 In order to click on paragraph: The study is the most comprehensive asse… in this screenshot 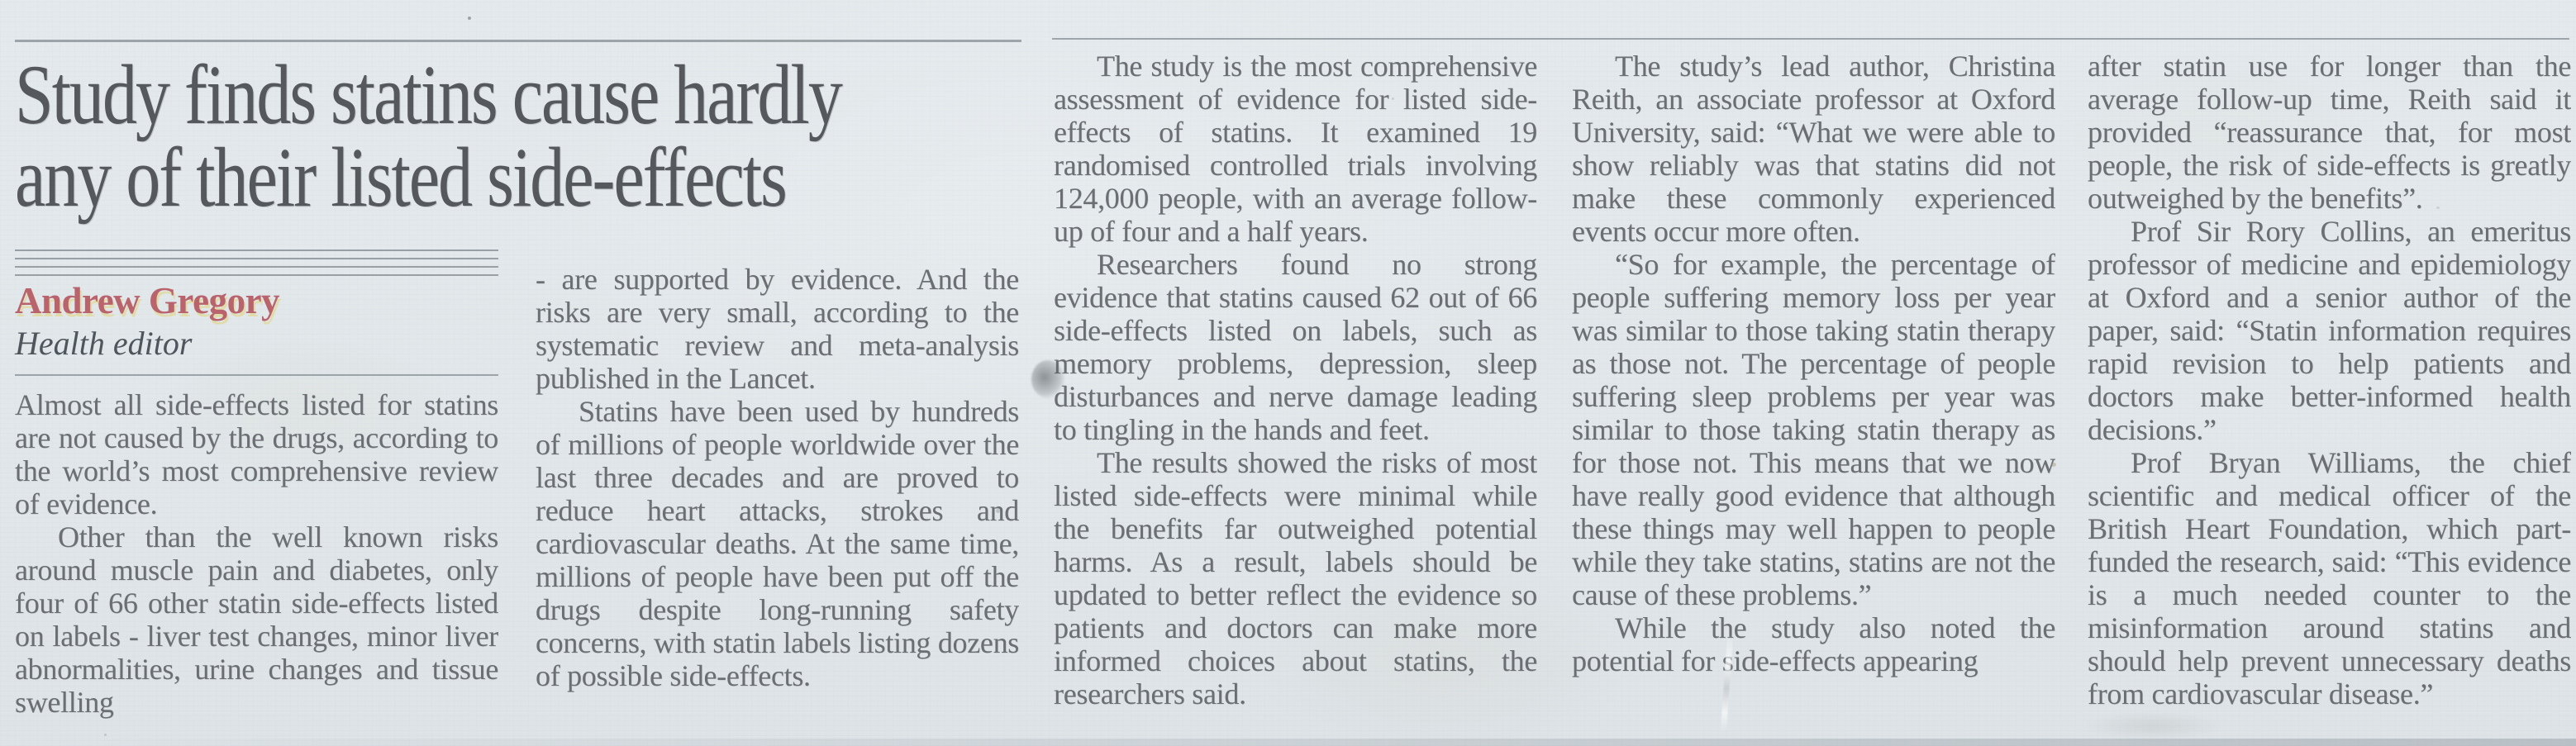, I will do `click(1296, 149)`.